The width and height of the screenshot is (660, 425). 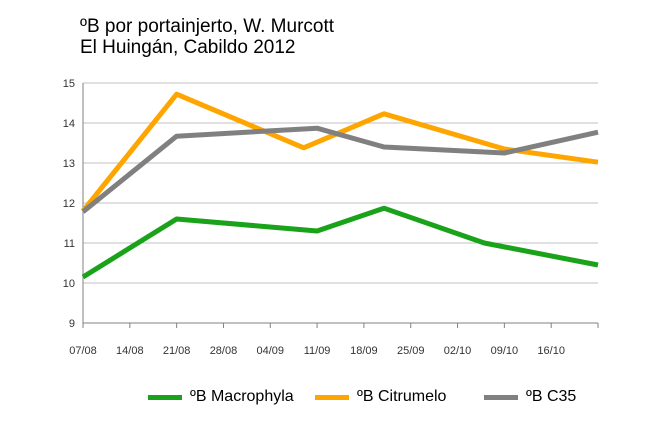 I want to click on x-tick-label: 04/09, so click(x=271, y=351).